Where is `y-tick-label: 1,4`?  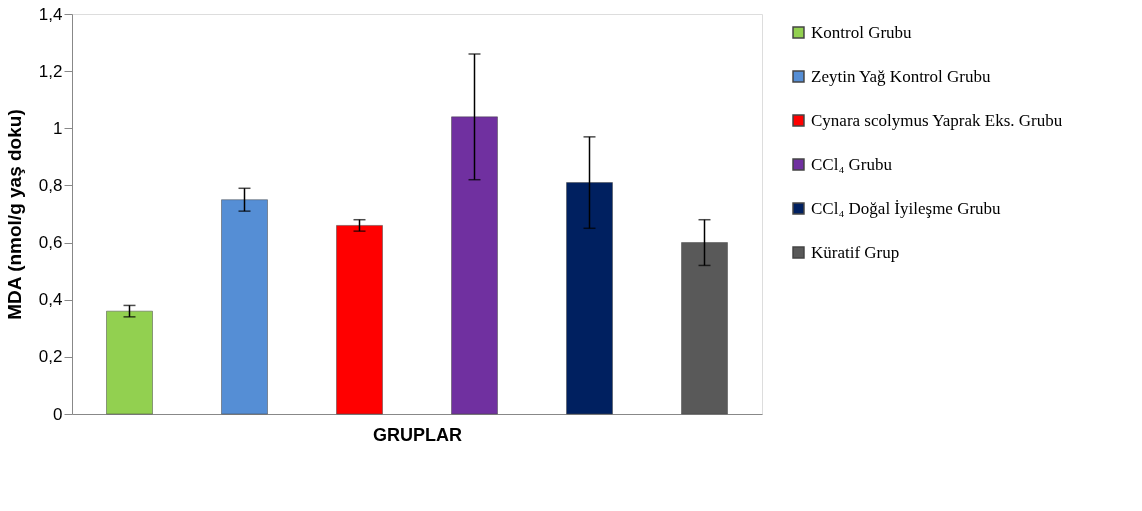 y-tick-label: 1,4 is located at coordinates (50, 14).